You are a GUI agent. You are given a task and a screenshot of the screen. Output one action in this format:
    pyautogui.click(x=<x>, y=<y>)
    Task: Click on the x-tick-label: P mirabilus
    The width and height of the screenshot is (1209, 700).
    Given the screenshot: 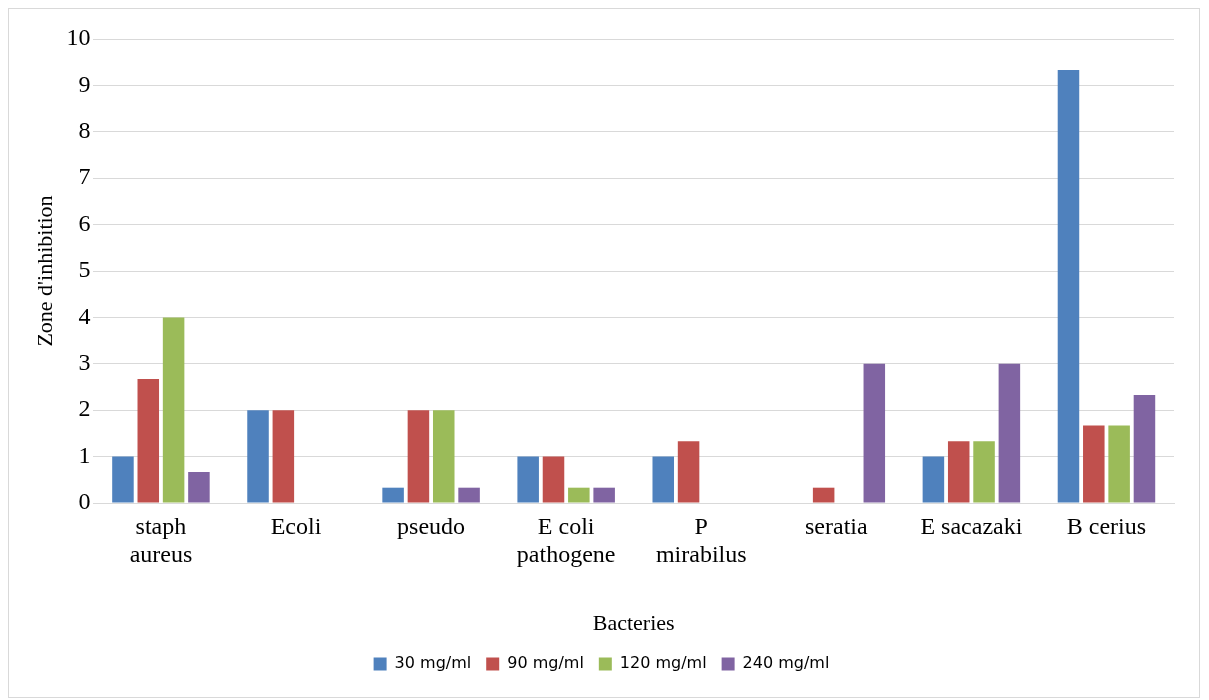 What is the action you would take?
    pyautogui.click(x=701, y=540)
    